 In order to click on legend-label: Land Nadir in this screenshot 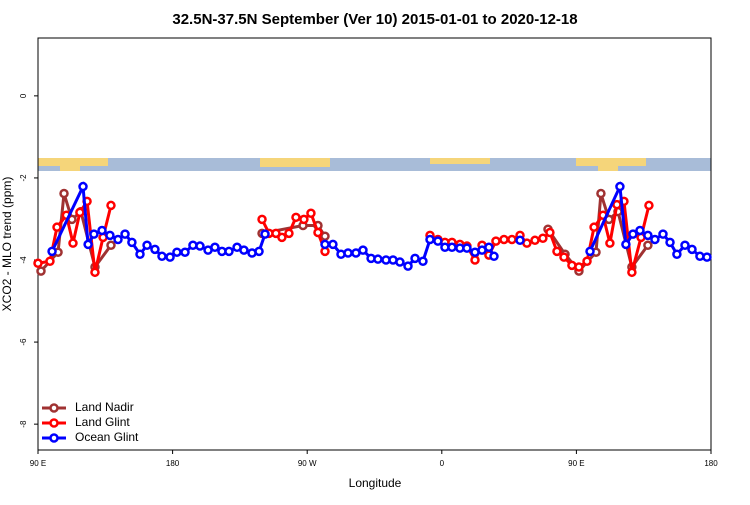, I will do `click(104, 407)`.